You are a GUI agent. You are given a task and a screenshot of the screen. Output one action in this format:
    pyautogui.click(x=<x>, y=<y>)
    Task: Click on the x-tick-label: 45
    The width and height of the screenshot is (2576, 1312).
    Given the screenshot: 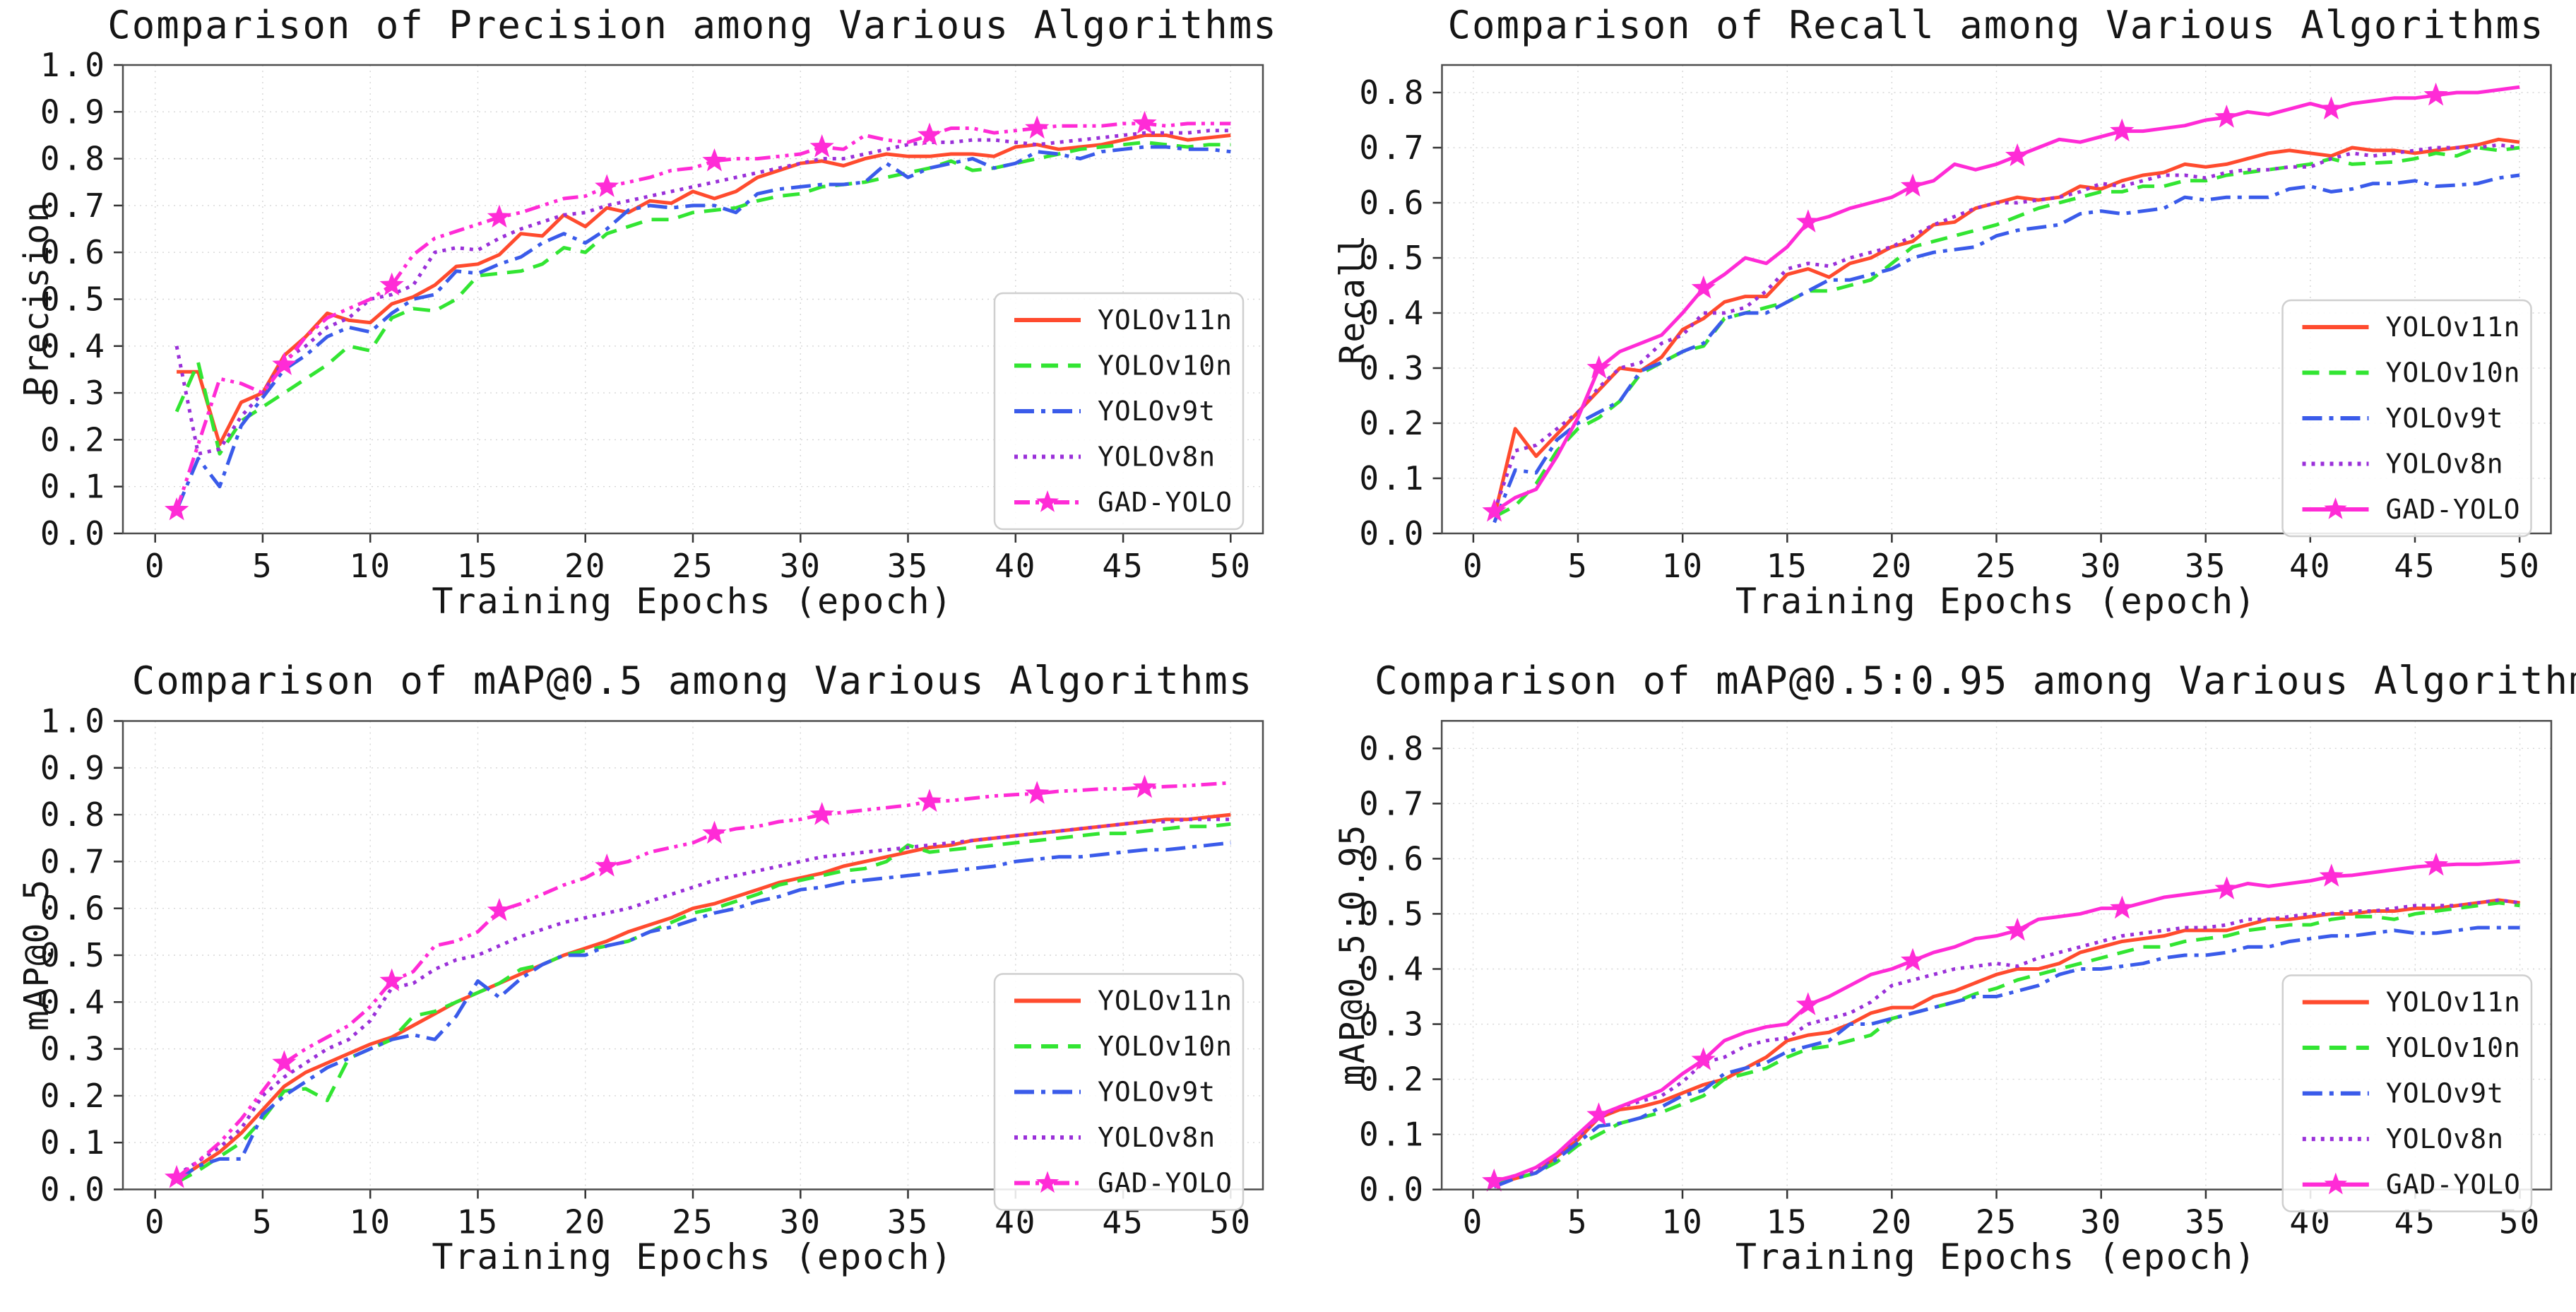 What is the action you would take?
    pyautogui.click(x=2414, y=566)
    